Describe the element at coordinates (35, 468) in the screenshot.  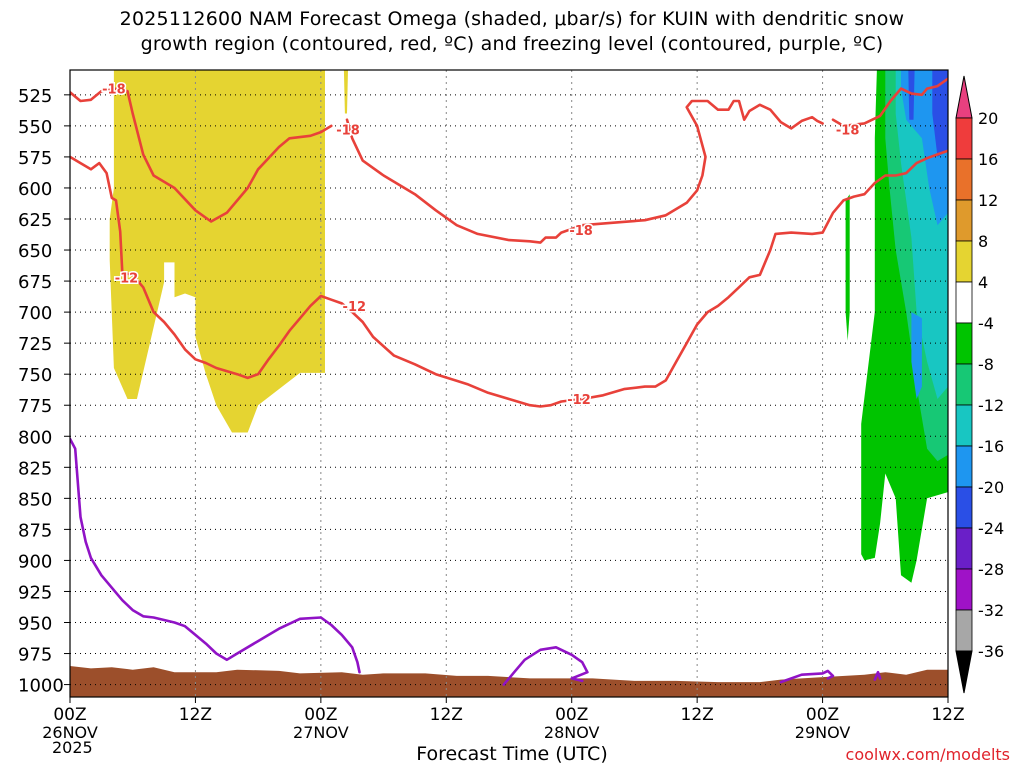
I see `y-tick-label: 825` at that location.